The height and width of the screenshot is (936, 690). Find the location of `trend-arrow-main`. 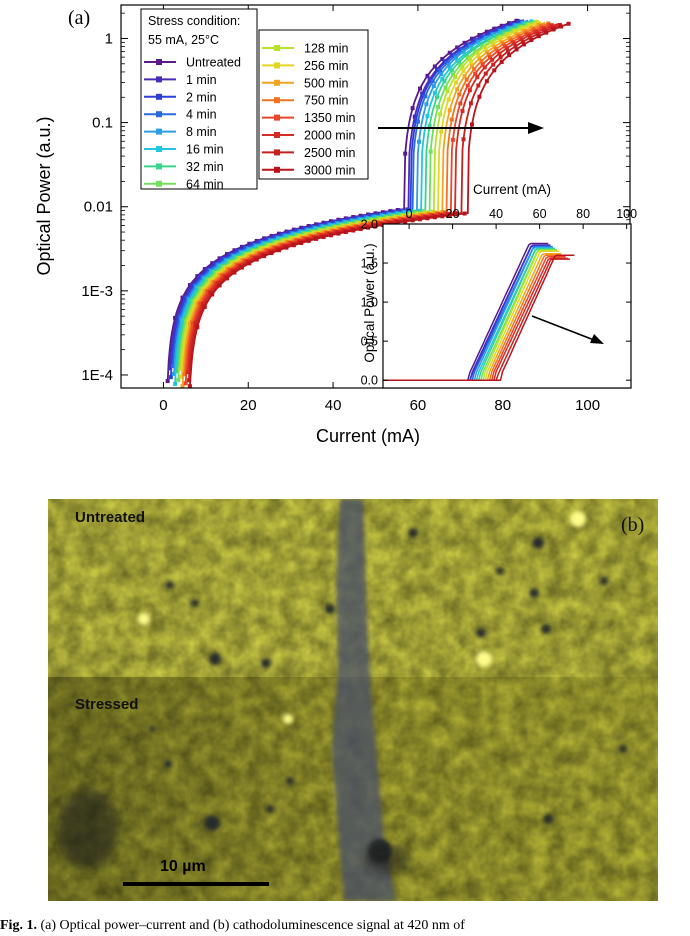

trend-arrow-main is located at coordinates (461, 128).